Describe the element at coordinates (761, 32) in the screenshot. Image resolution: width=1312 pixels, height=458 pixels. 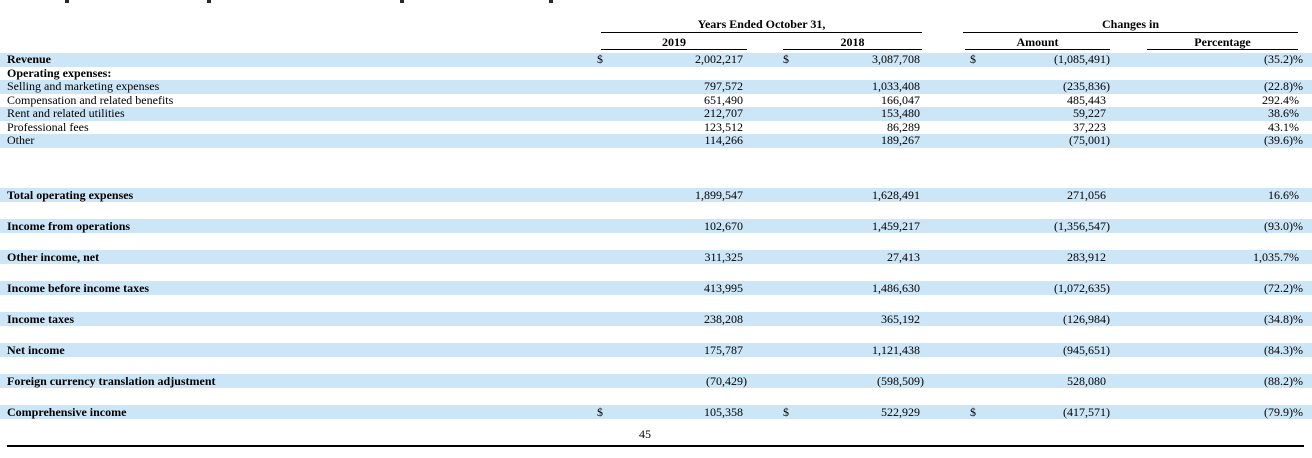
I see `group-rule-years` at that location.